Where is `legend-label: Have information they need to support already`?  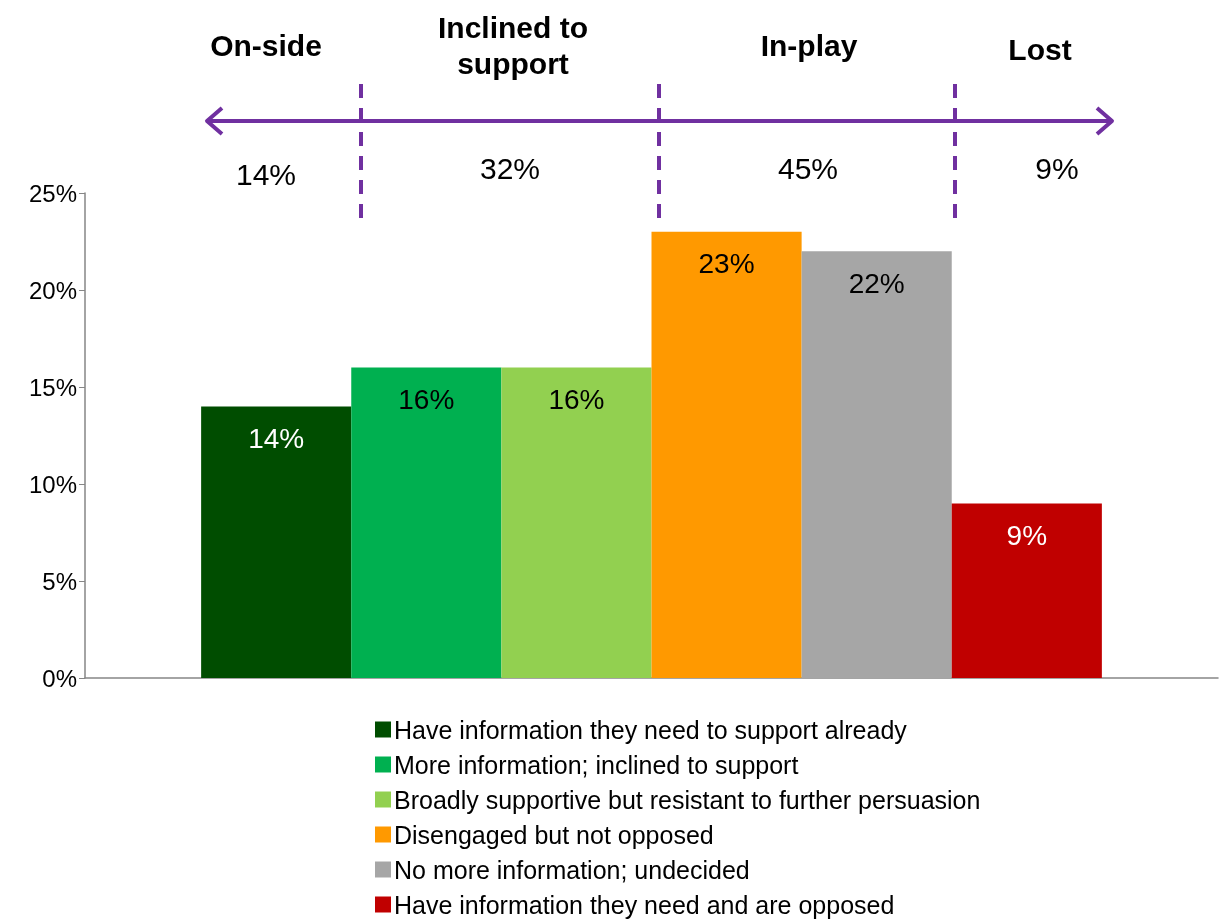 legend-label: Have information they need to support already is located at coordinates (651, 729).